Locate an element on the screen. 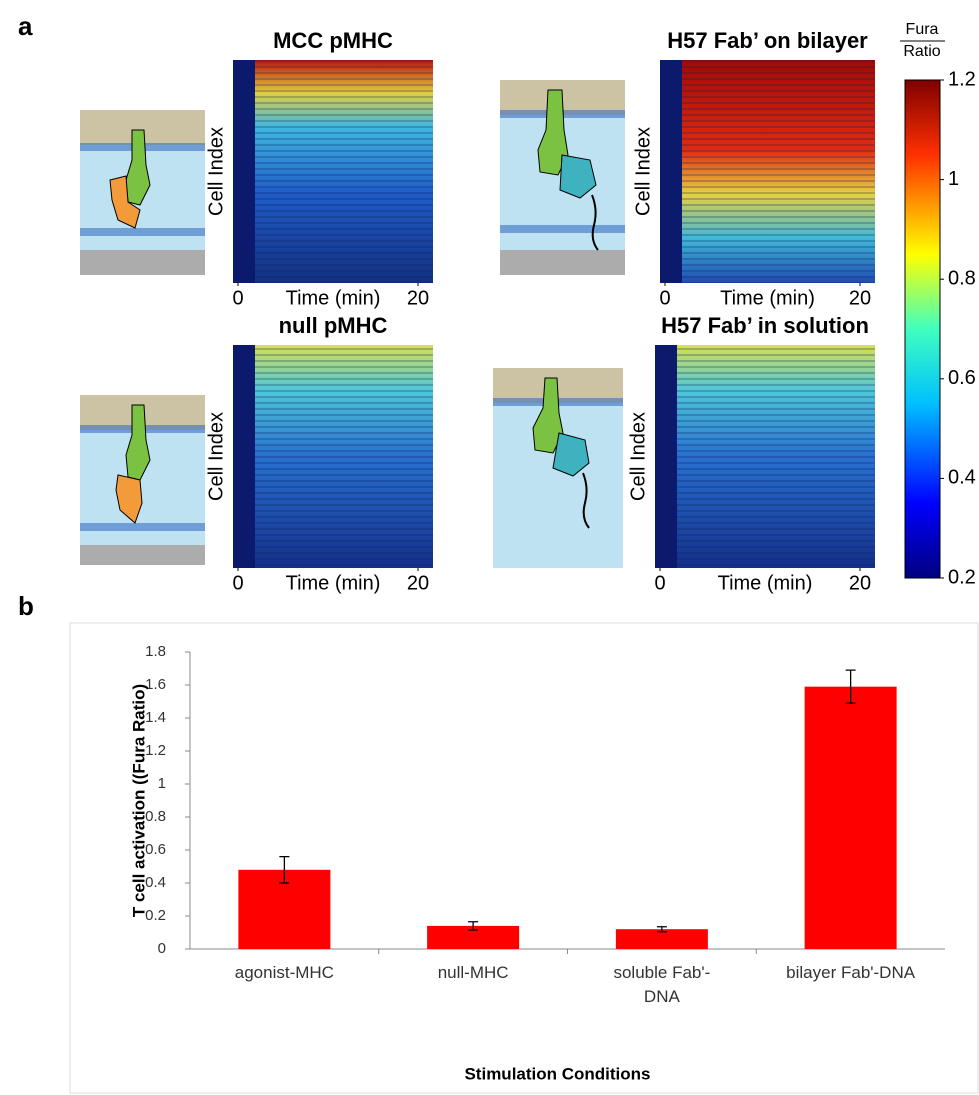 The width and height of the screenshot is (979, 1095). panel-label: b is located at coordinates (26, 606).